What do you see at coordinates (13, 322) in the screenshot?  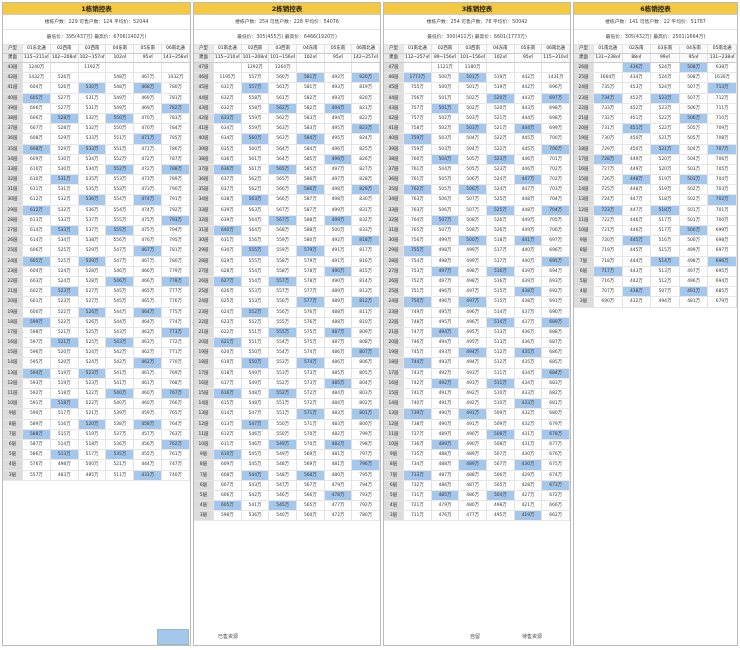 I see `floor-label: 18层` at bounding box center [13, 322].